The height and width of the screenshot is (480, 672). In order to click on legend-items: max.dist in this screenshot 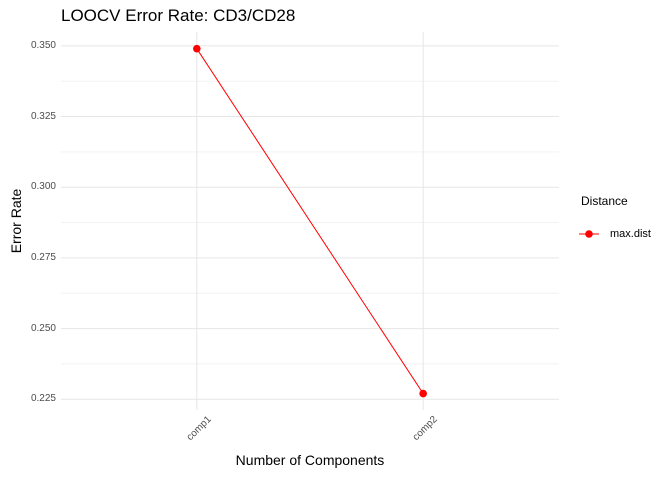, I will do `click(614, 234)`.